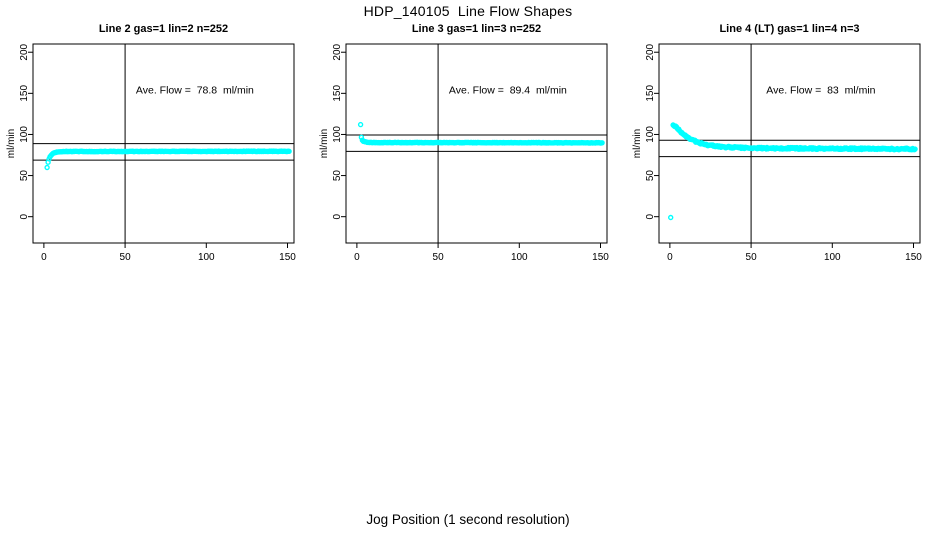  What do you see at coordinates (195, 90) in the screenshot?
I see `ave-flow-annotation: Ave. Flow = 78.8 ml/min` at bounding box center [195, 90].